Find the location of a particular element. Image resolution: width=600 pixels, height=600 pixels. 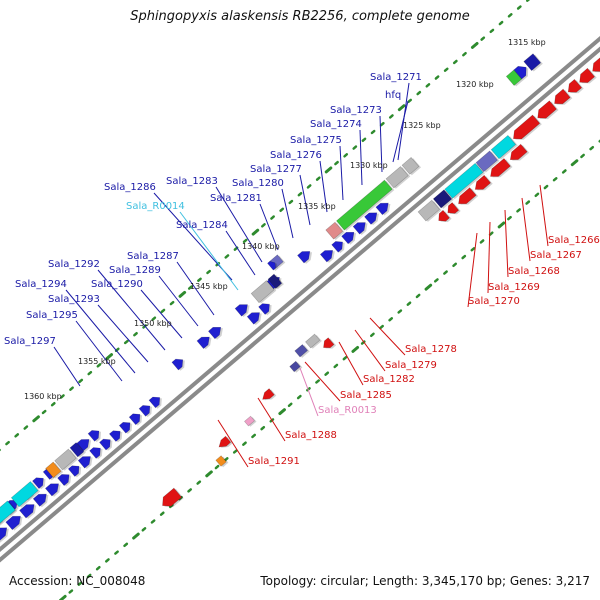

rrna-block-body is located at coordinates (503, 147).